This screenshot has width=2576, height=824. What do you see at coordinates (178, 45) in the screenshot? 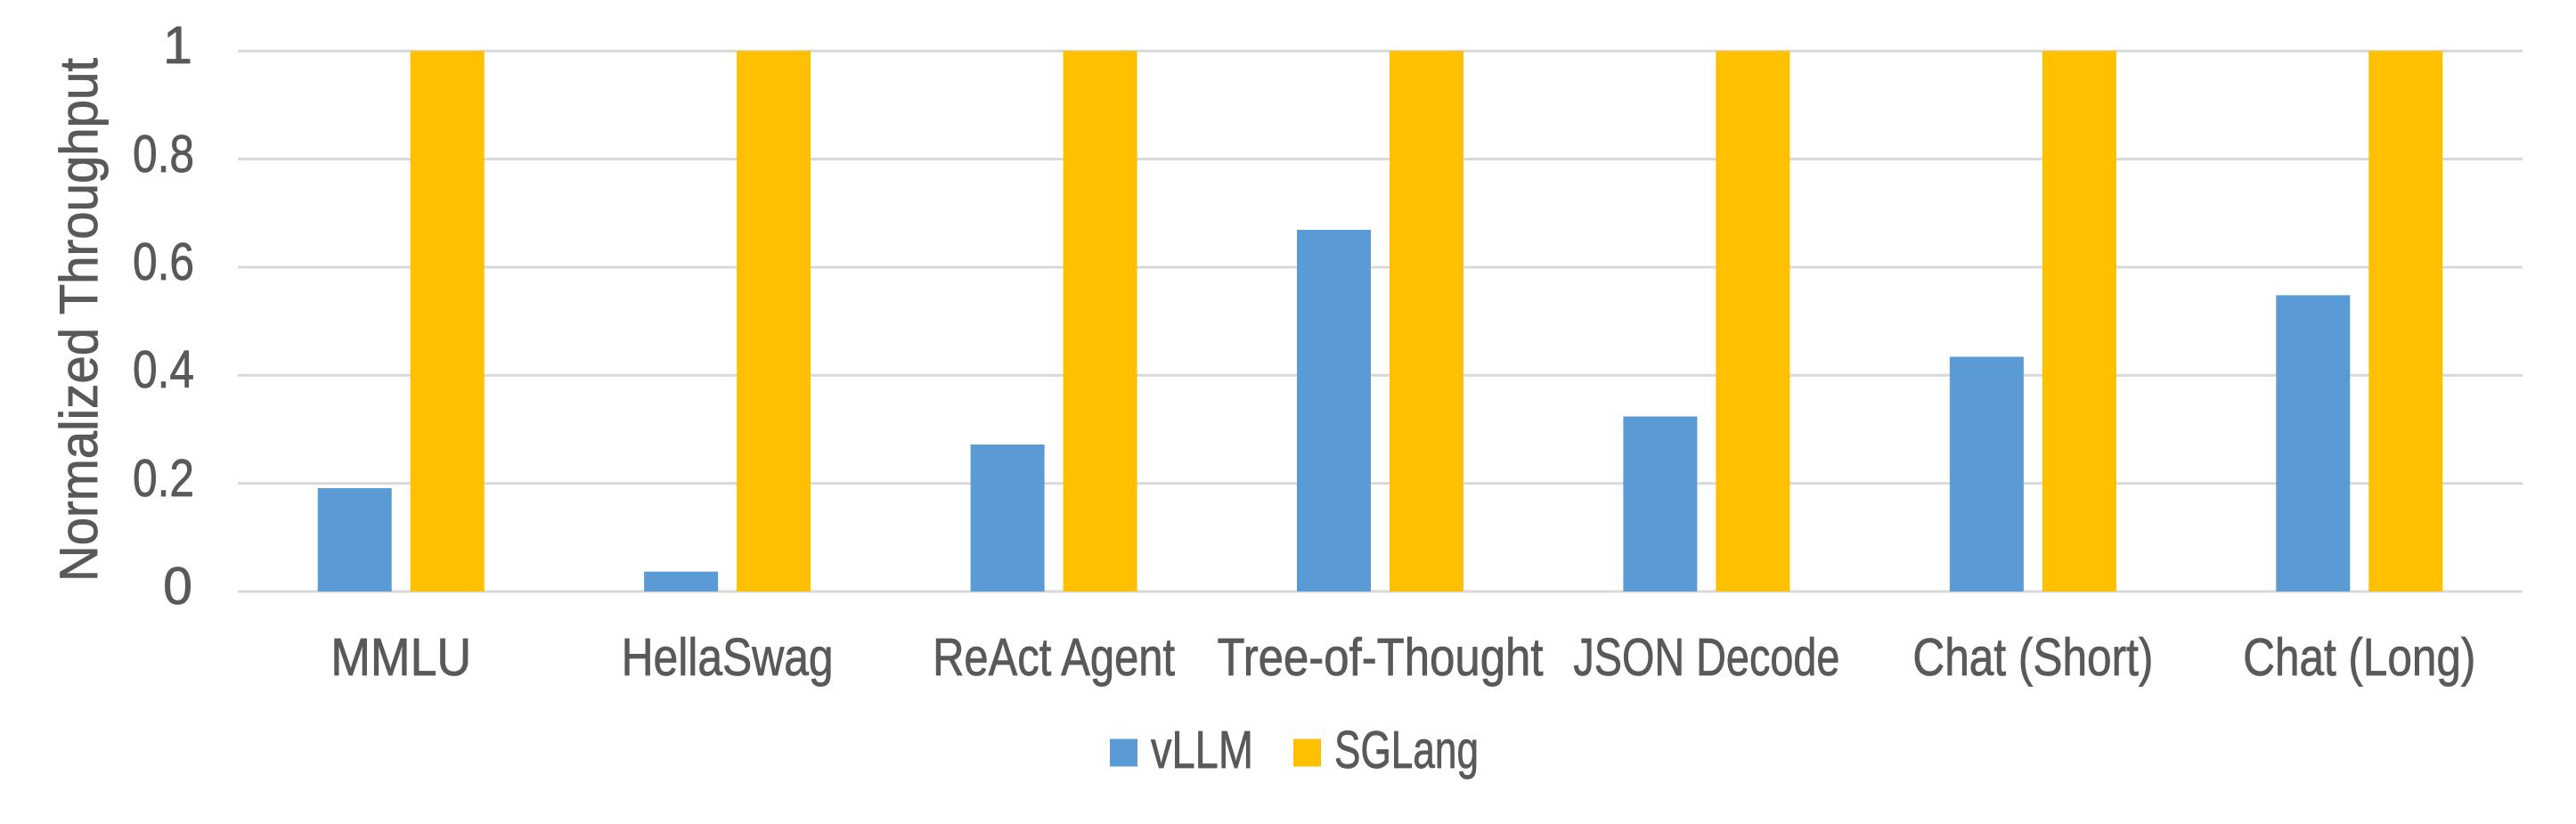
I see `svg-text: 1` at bounding box center [178, 45].